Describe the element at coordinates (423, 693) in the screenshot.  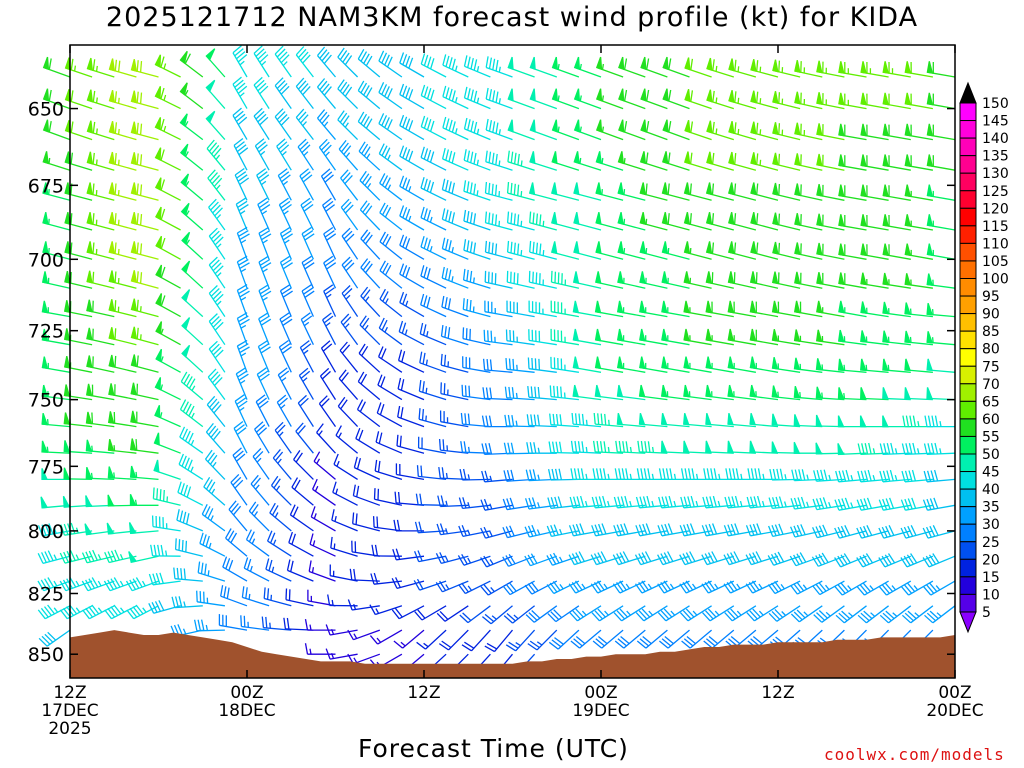
I see `x-tick-label: 12Z` at that location.